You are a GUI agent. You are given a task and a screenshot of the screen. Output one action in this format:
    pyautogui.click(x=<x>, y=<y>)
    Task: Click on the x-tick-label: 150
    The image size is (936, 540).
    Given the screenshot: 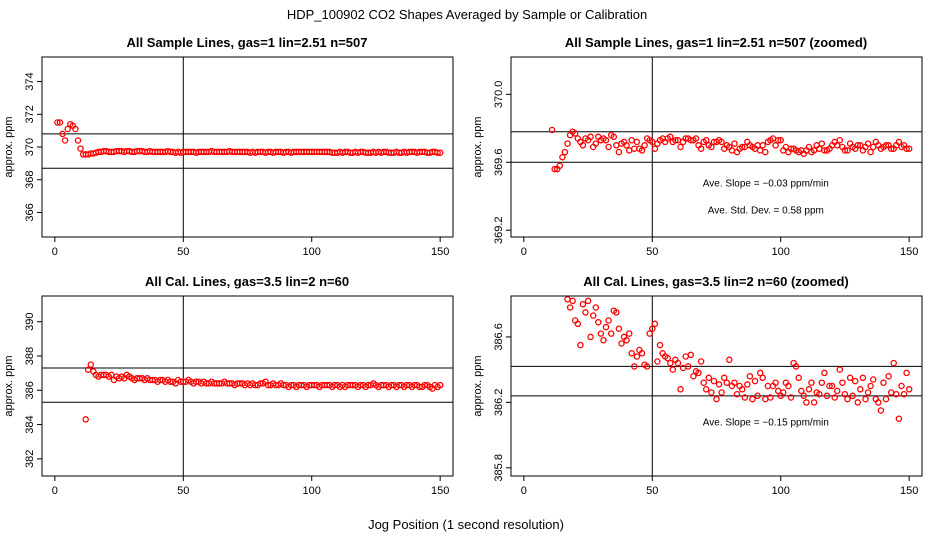 What is the action you would take?
    pyautogui.click(x=909, y=491)
    